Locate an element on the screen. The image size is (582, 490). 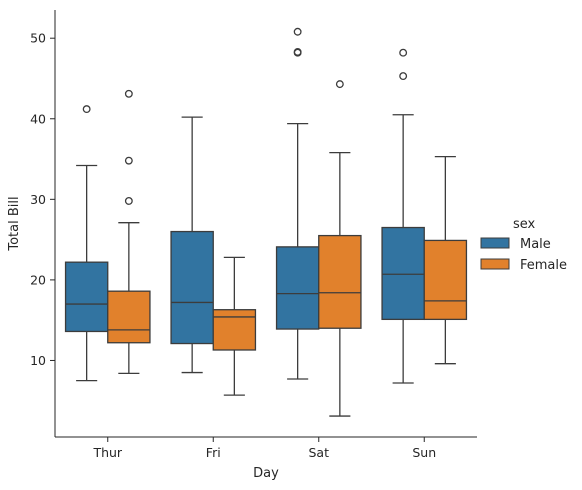
x-tick-label: Sun is located at coordinates (424, 452).